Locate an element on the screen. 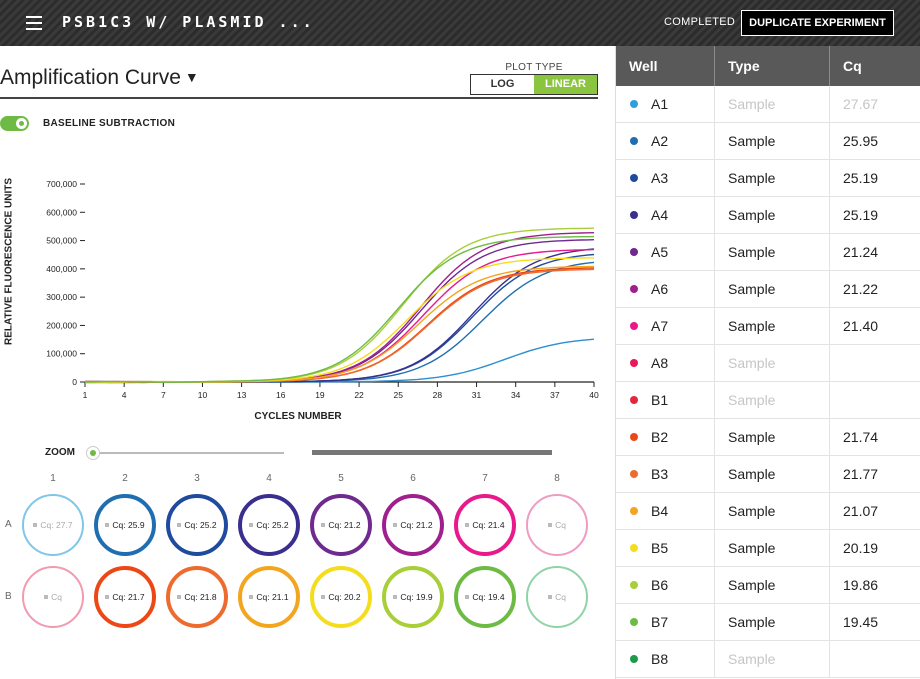  plot-type-label: PLOT TYPE is located at coordinates (534, 67).